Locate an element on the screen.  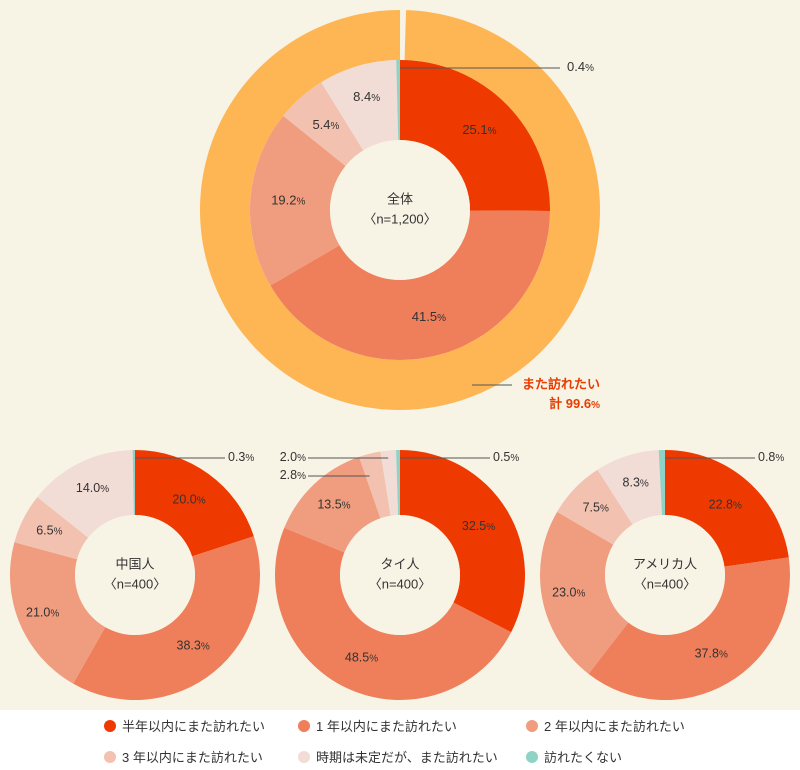
value-label-within-2-years: 13.5% is located at coordinates (333, 505).